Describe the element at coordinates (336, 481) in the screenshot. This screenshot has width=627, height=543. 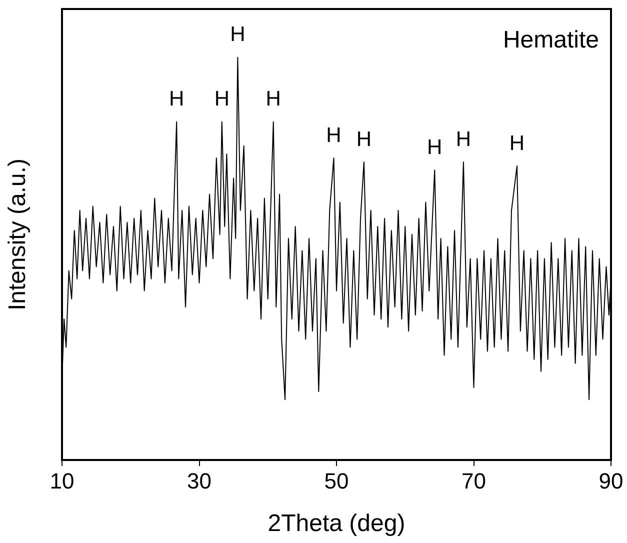
I see `x-tick-label: 50` at that location.